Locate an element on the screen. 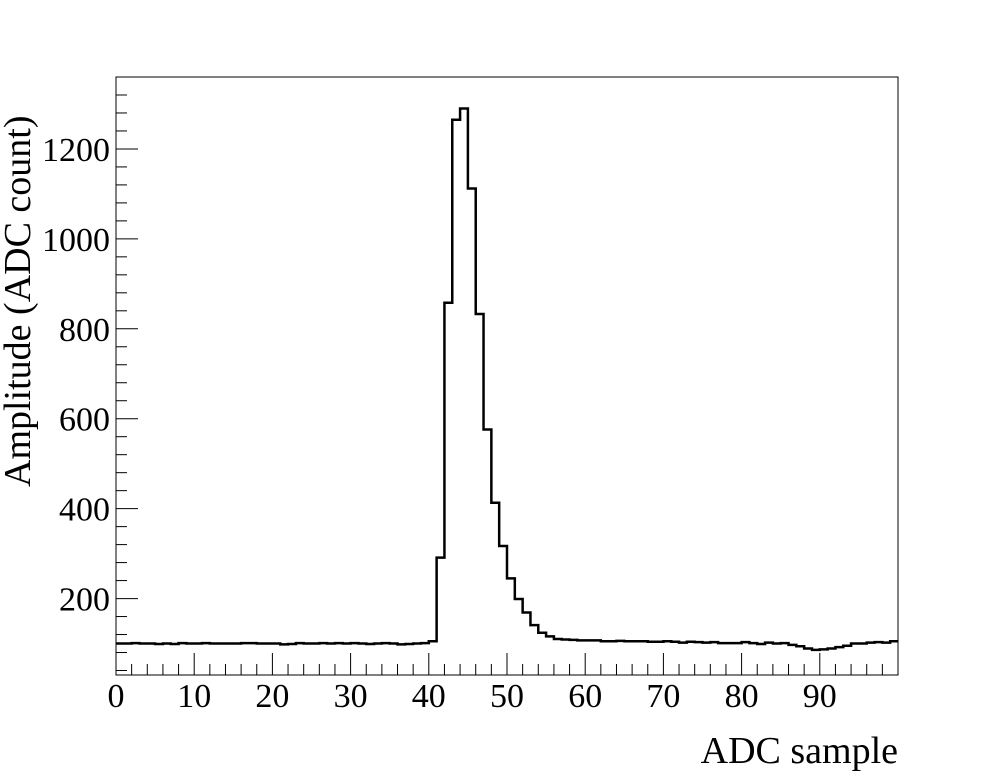 This screenshot has width=998, height=776. y-tick-label: 200 is located at coordinates (84, 600).